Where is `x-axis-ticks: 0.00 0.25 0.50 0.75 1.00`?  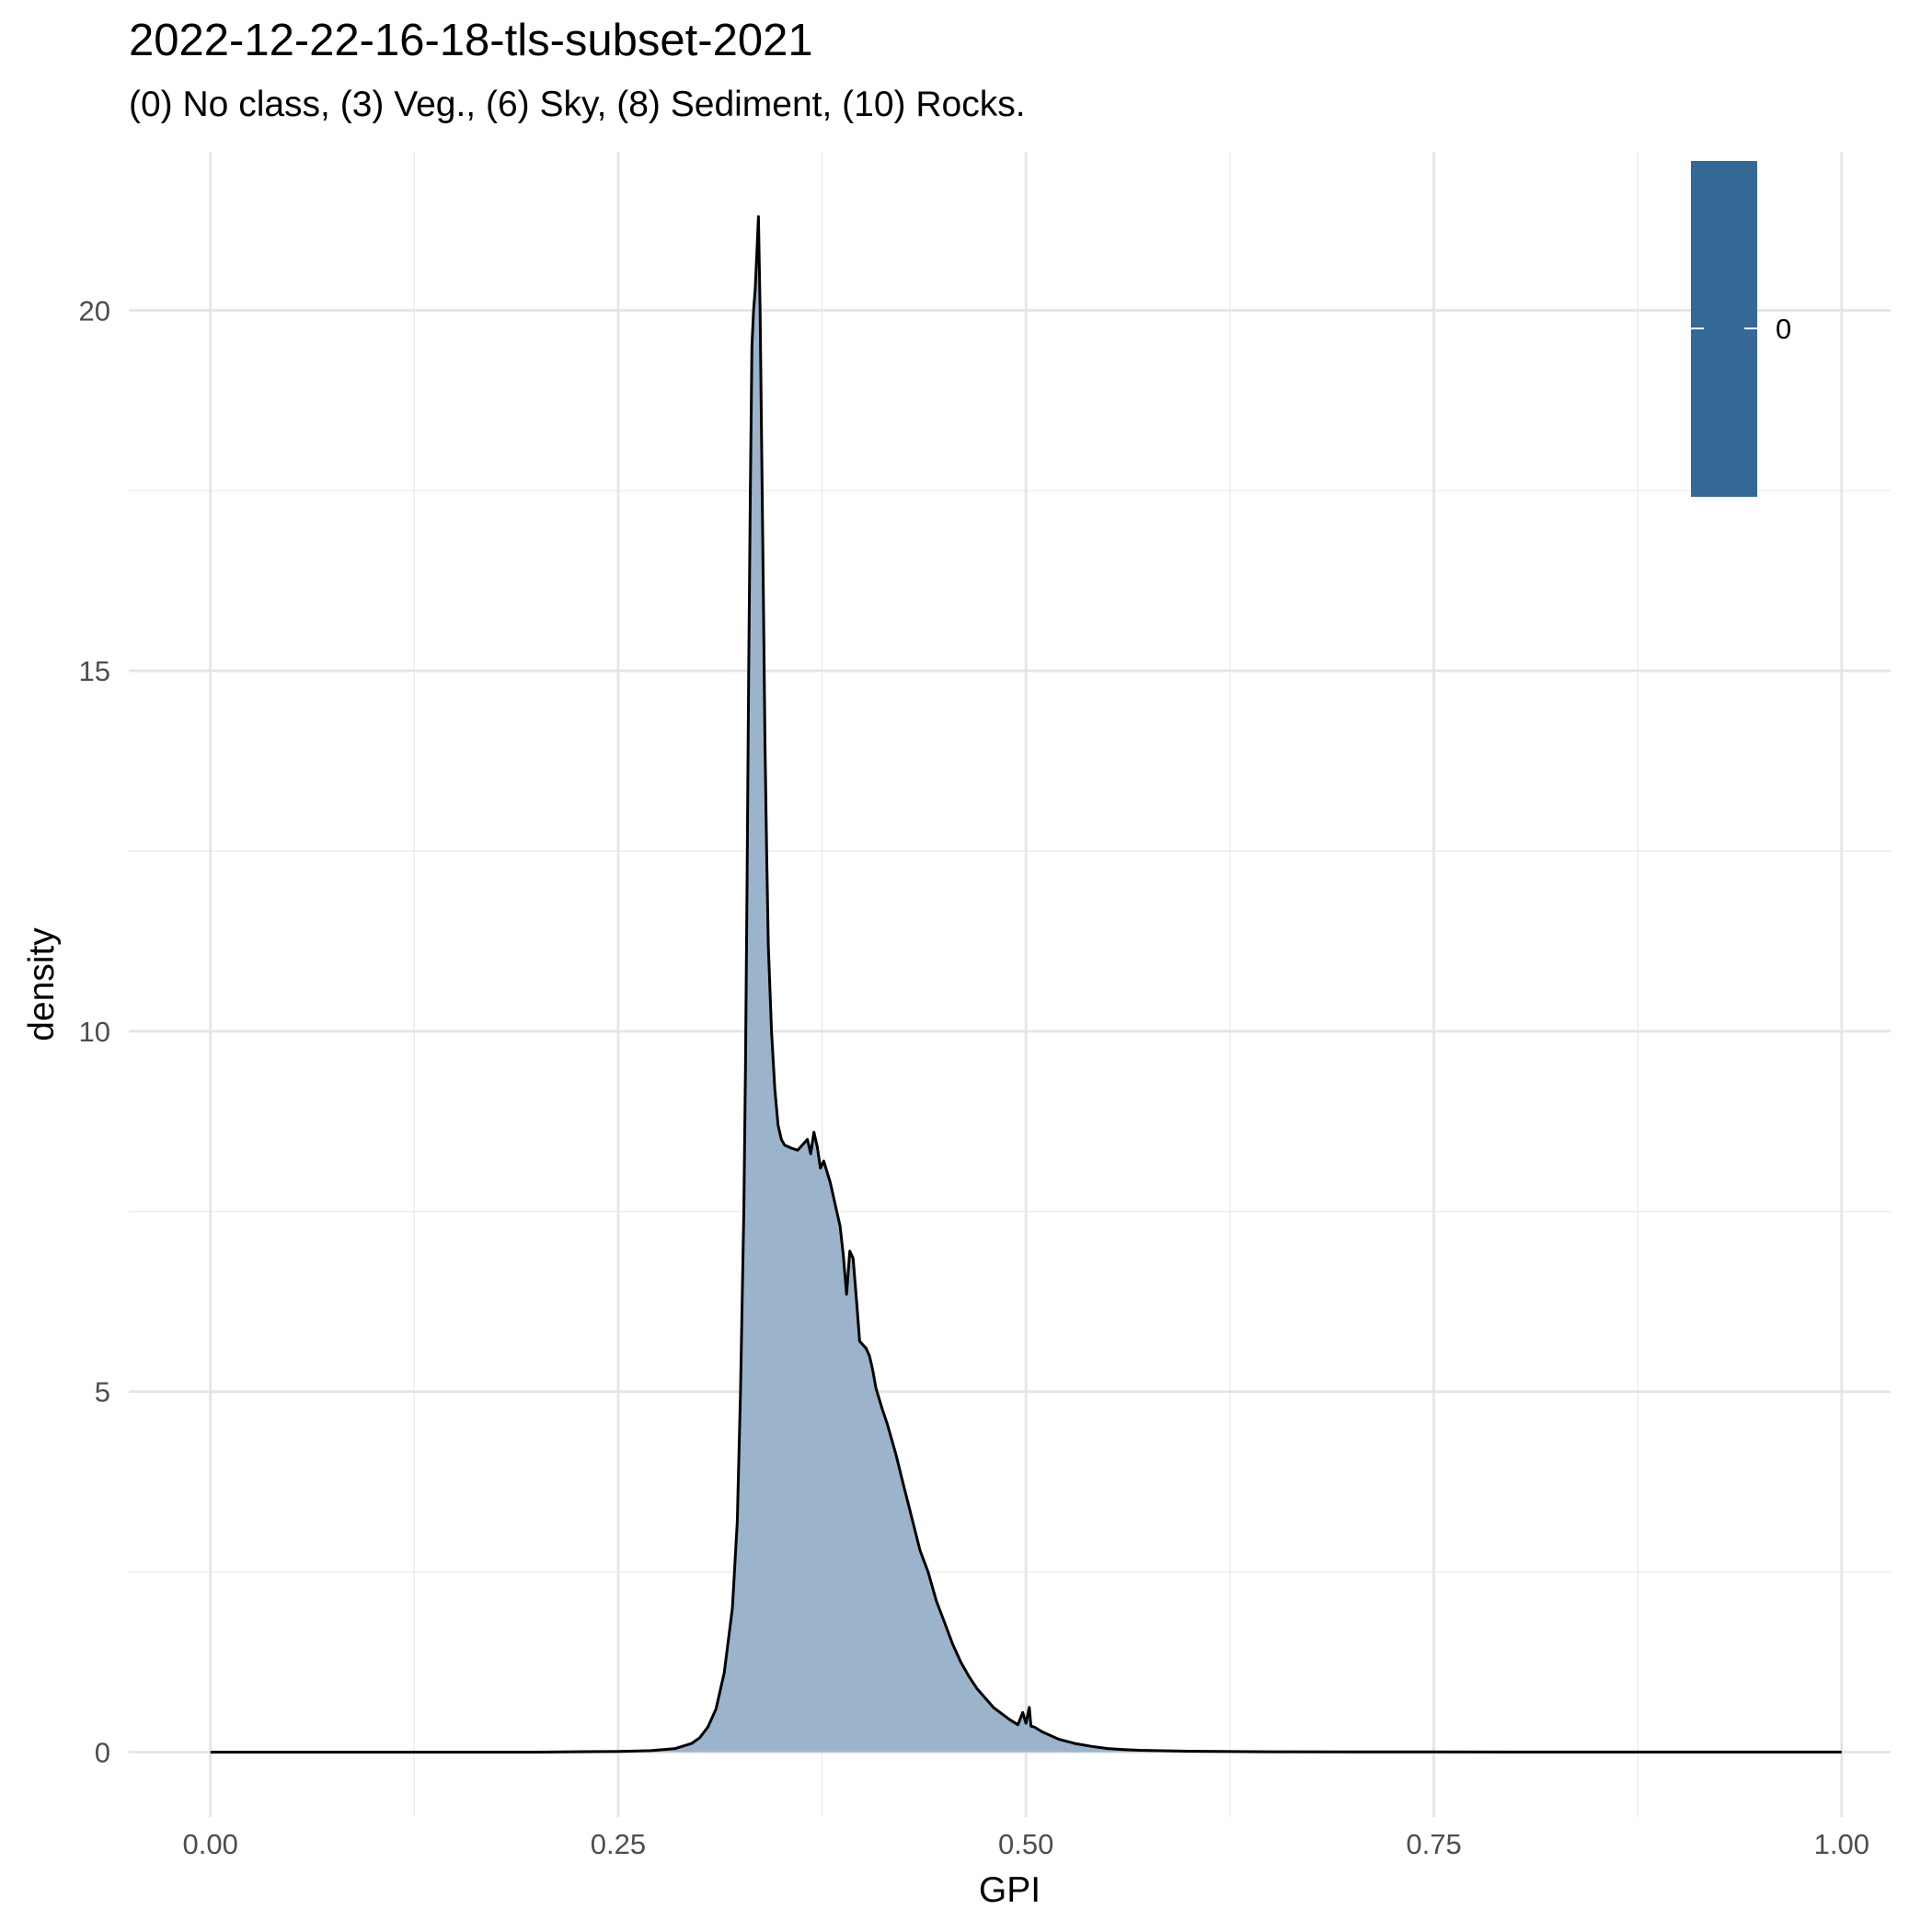
x-axis-ticks: 0.00 0.25 0.50 0.75 1.00 is located at coordinates (1025, 1844).